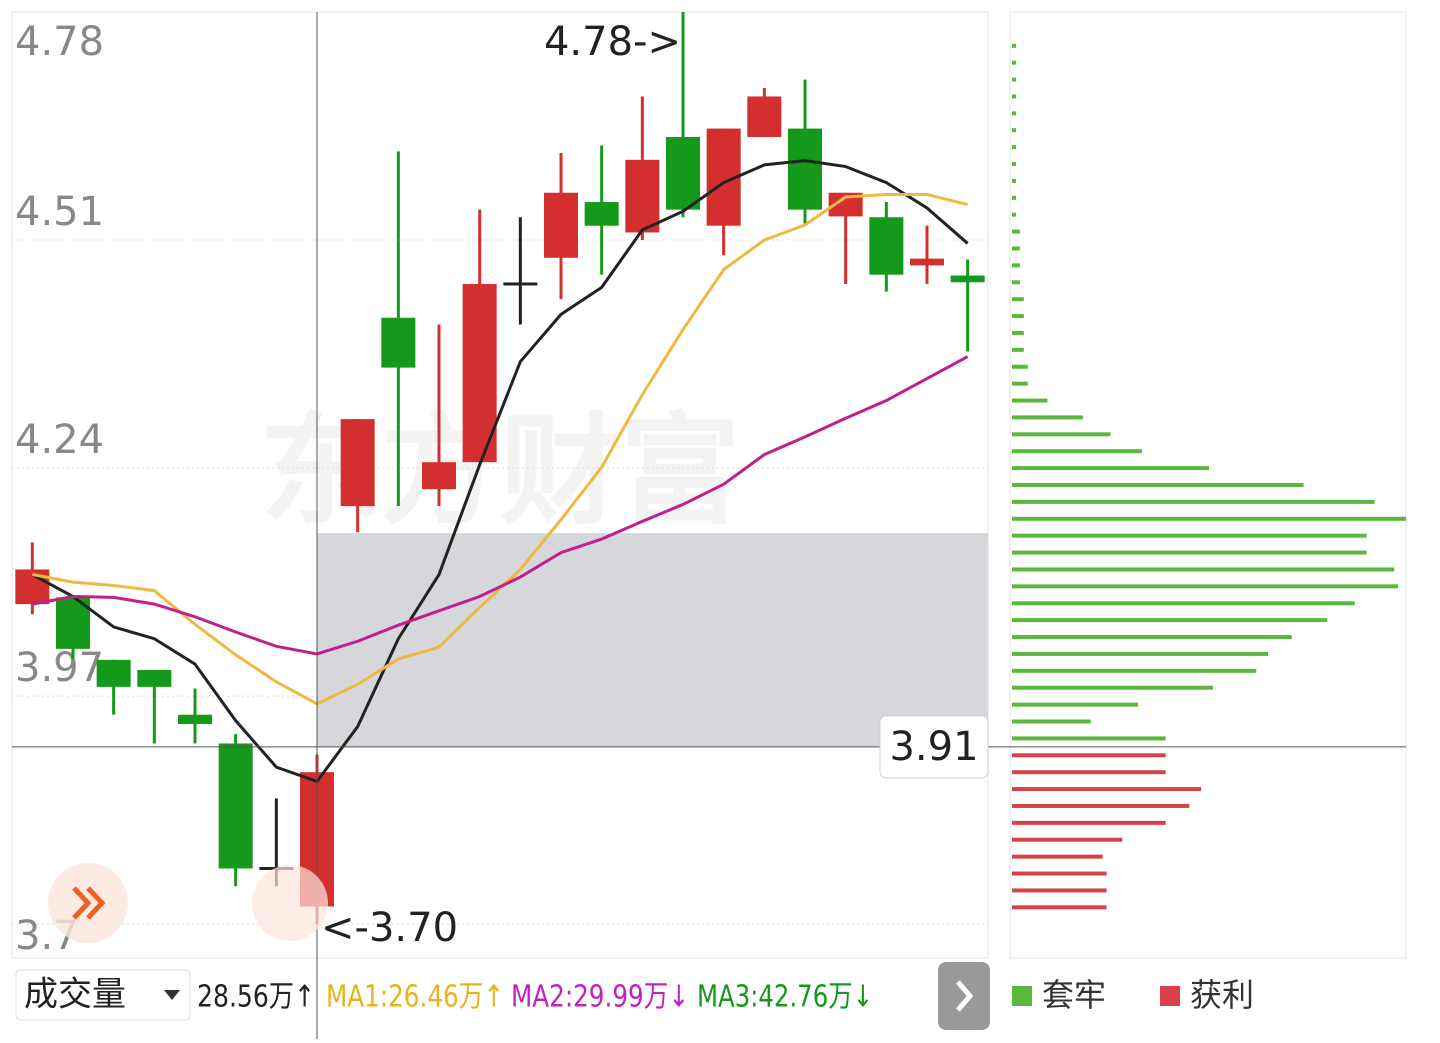 The height and width of the screenshot is (1043, 1440). Describe the element at coordinates (290, 903) in the screenshot. I see `marker-icon` at that location.